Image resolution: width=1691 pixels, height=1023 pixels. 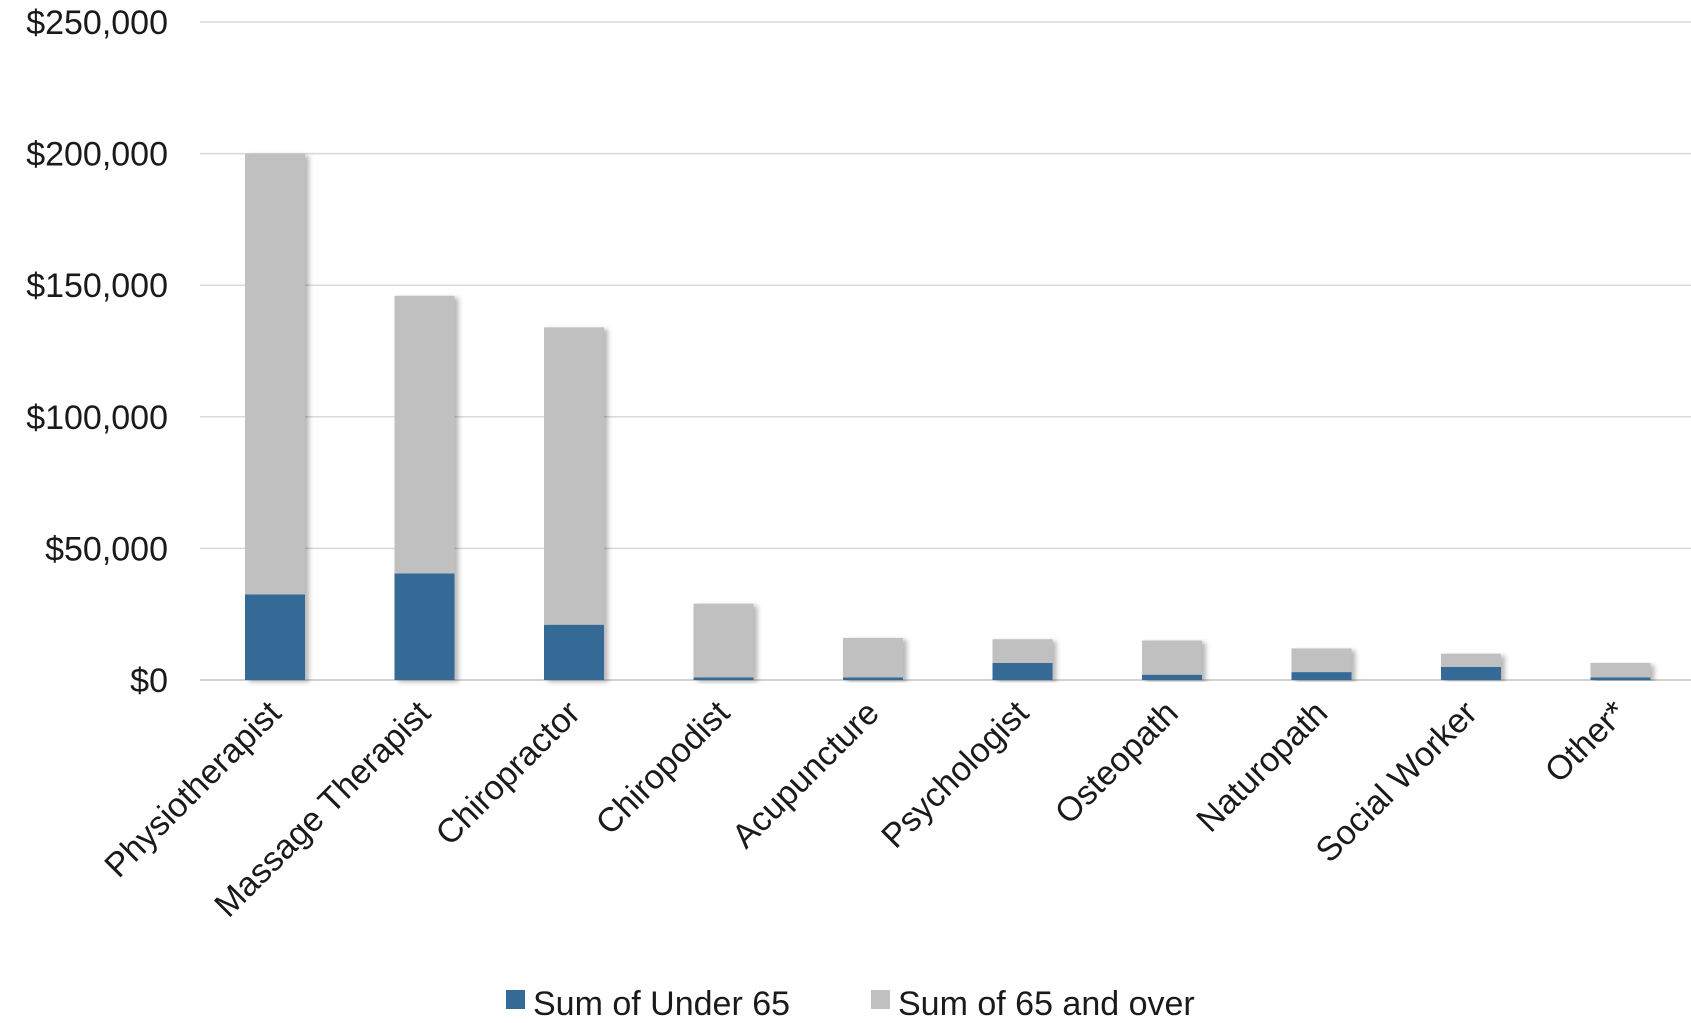 What do you see at coordinates (275, 374) in the screenshot?
I see `bar-physiotherapist-sum-of-65-and-over` at bounding box center [275, 374].